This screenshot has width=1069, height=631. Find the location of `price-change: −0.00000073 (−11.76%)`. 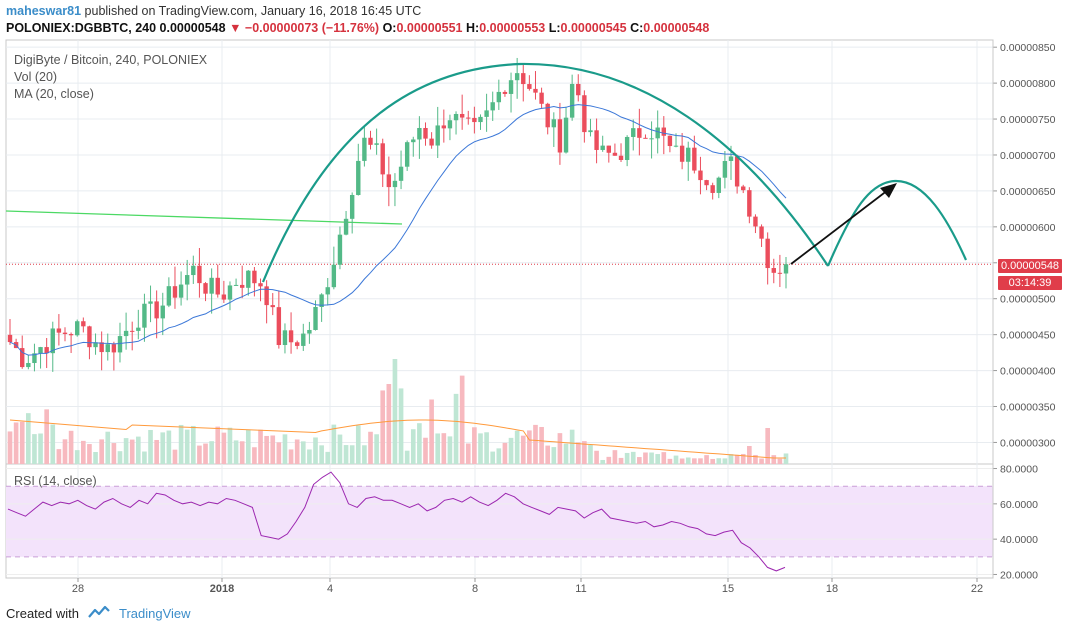

price-change: −0.00000073 (−11.76%) is located at coordinates (312, 28).